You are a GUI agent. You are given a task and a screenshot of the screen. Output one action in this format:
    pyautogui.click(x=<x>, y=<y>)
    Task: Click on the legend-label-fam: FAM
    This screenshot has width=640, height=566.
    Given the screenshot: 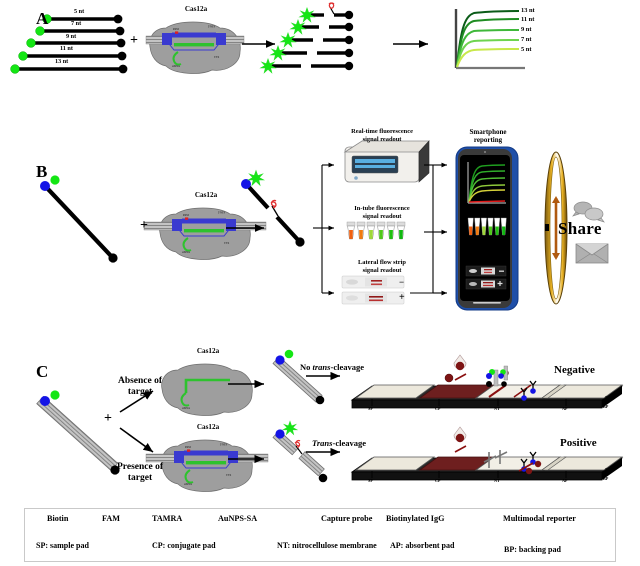 What is the action you would take?
    pyautogui.click(x=111, y=518)
    